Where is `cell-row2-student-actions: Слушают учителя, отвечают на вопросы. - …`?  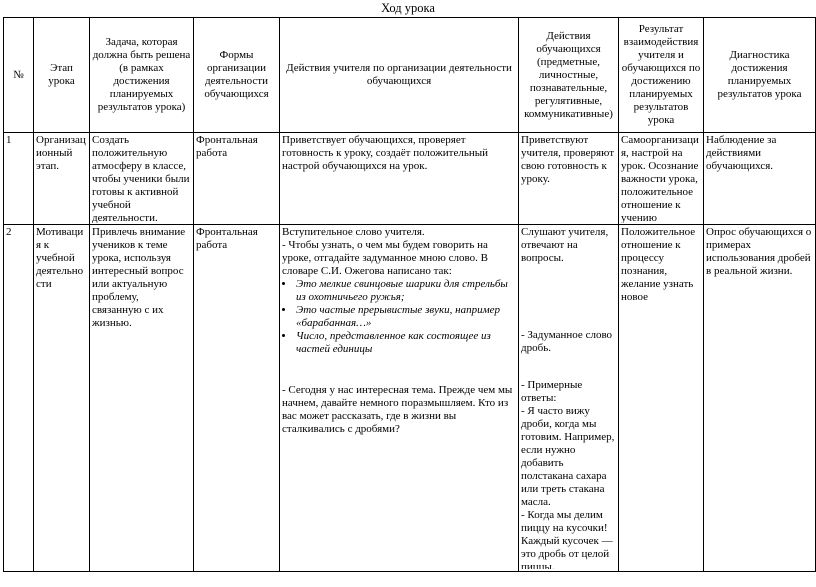 cell-row2-student-actions: Слушают учителя, отвечают на вопросы. - … is located at coordinates (568, 398).